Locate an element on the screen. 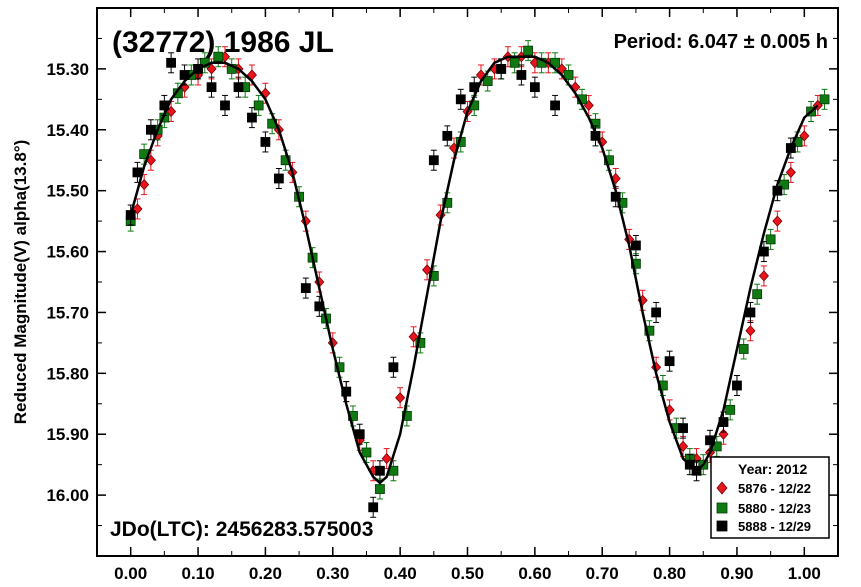 The width and height of the screenshot is (861, 587). legend-box is located at coordinates (770, 497).